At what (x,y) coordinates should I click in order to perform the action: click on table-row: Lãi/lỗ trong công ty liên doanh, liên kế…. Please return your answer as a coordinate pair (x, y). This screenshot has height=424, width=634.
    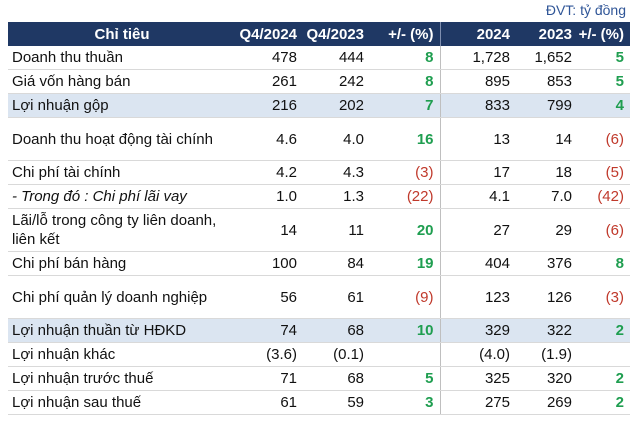
    Looking at the image, I should click on (319, 230).